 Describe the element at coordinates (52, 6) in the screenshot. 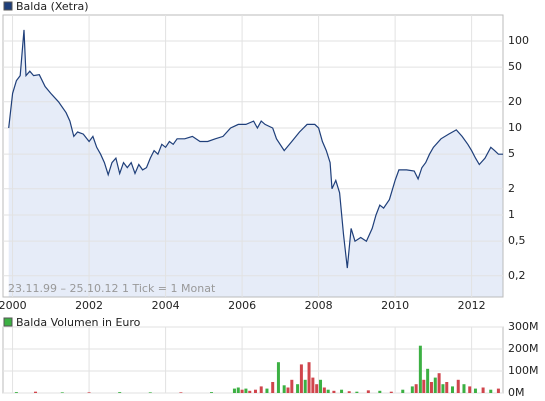

I see `chart-title: Balda (Xetra)` at that location.